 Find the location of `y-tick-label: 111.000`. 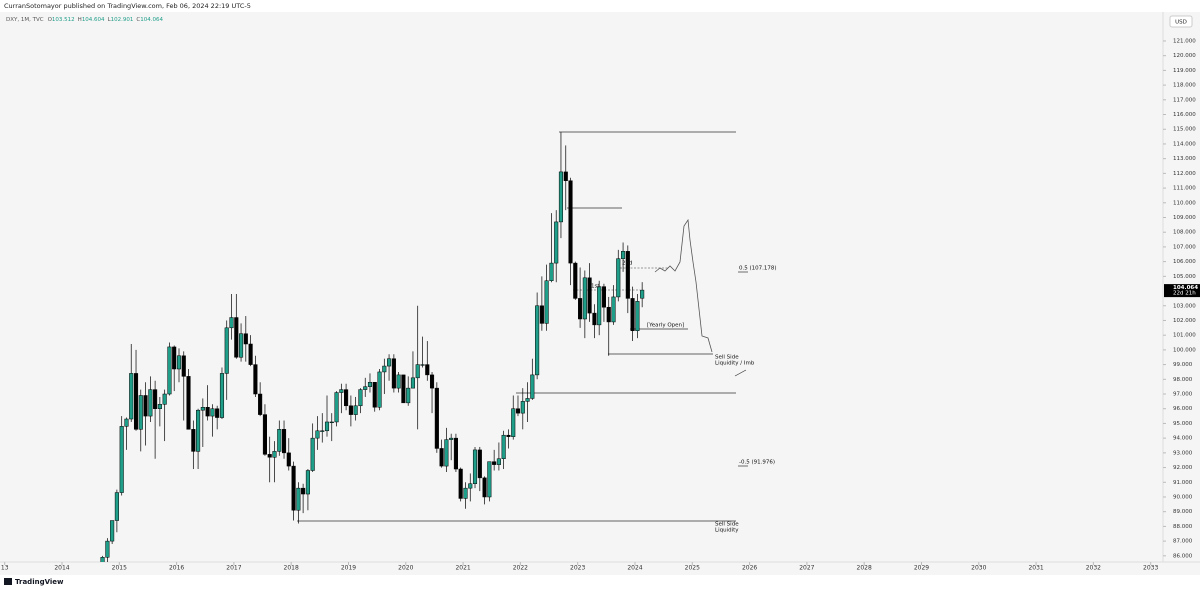

y-tick-label: 111.000 is located at coordinates (1184, 189).